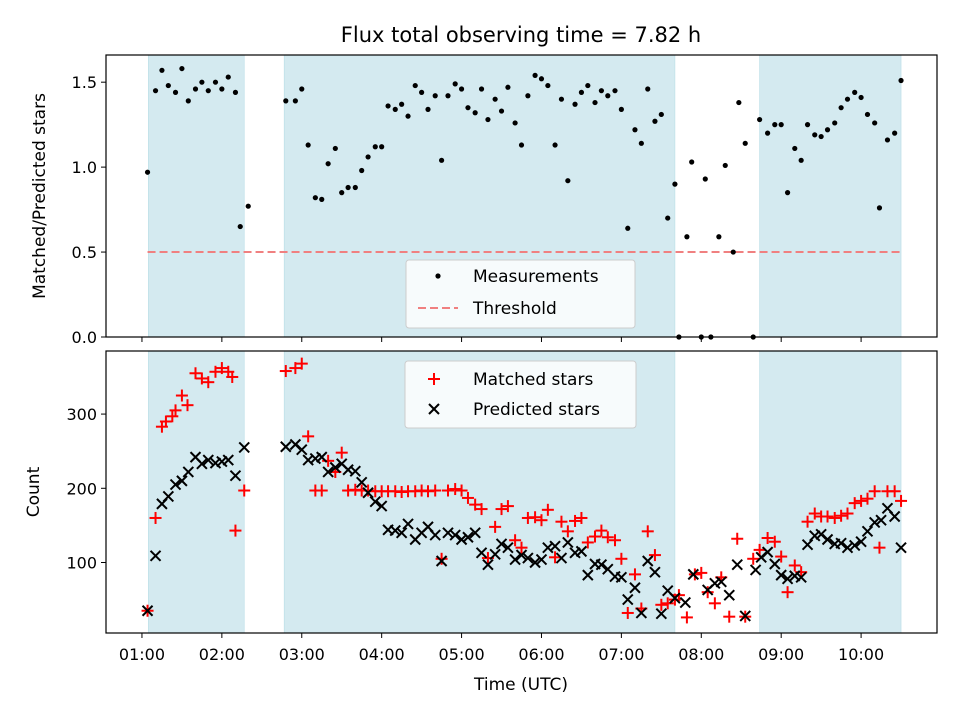 The width and height of the screenshot is (960, 720). Describe the element at coordinates (514, 309) in the screenshot. I see `legend-threshold-label: Threshold` at that location.